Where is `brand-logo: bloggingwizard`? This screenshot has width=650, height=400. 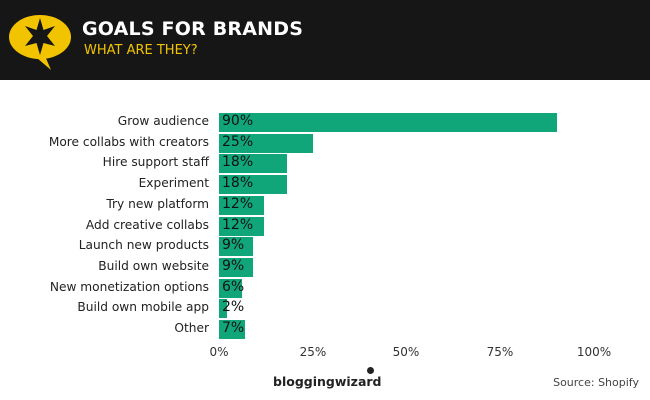
brand-logo: bloggingwizard is located at coordinates (327, 381).